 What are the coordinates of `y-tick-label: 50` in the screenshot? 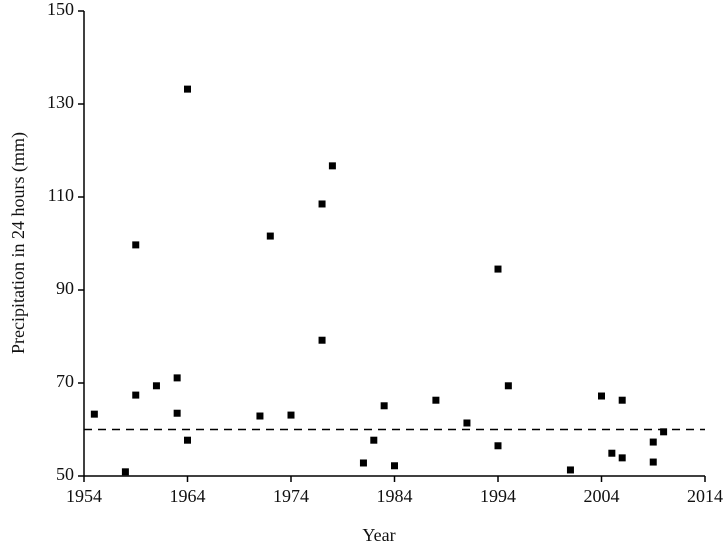 It's located at (65, 474).